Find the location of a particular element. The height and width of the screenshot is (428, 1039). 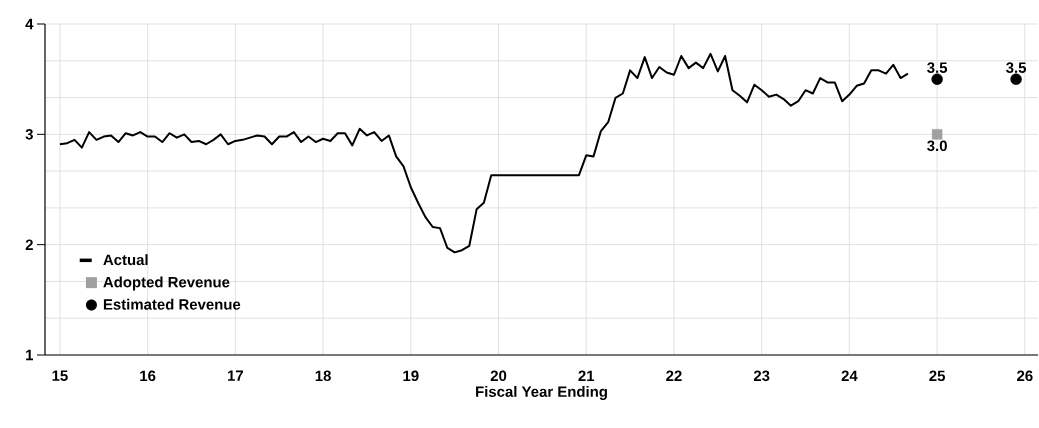

y-tick-label: 3 is located at coordinates (29, 134).